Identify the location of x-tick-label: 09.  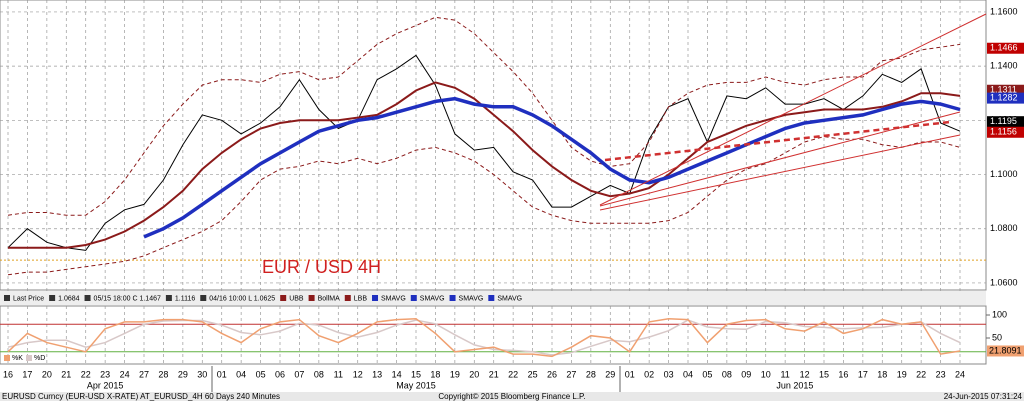
(746, 374).